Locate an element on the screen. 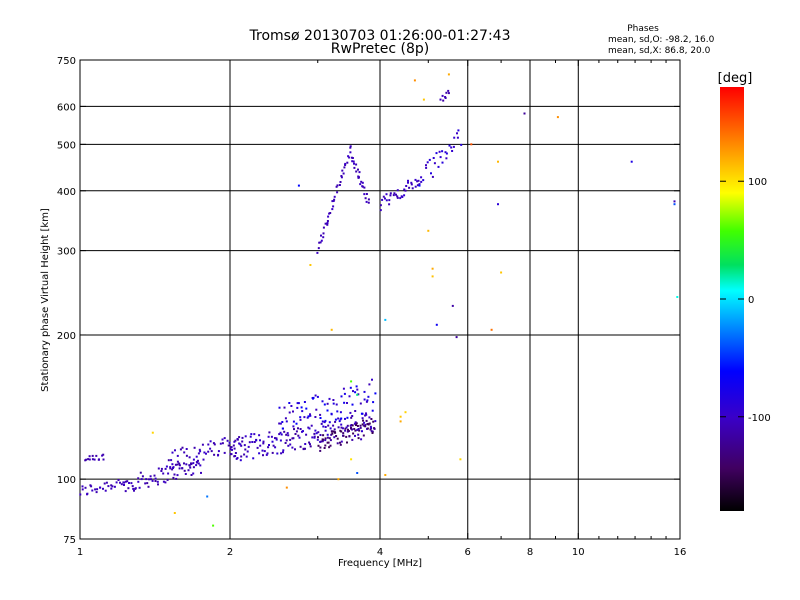  y-tick-label: 100 is located at coordinates (66, 480).